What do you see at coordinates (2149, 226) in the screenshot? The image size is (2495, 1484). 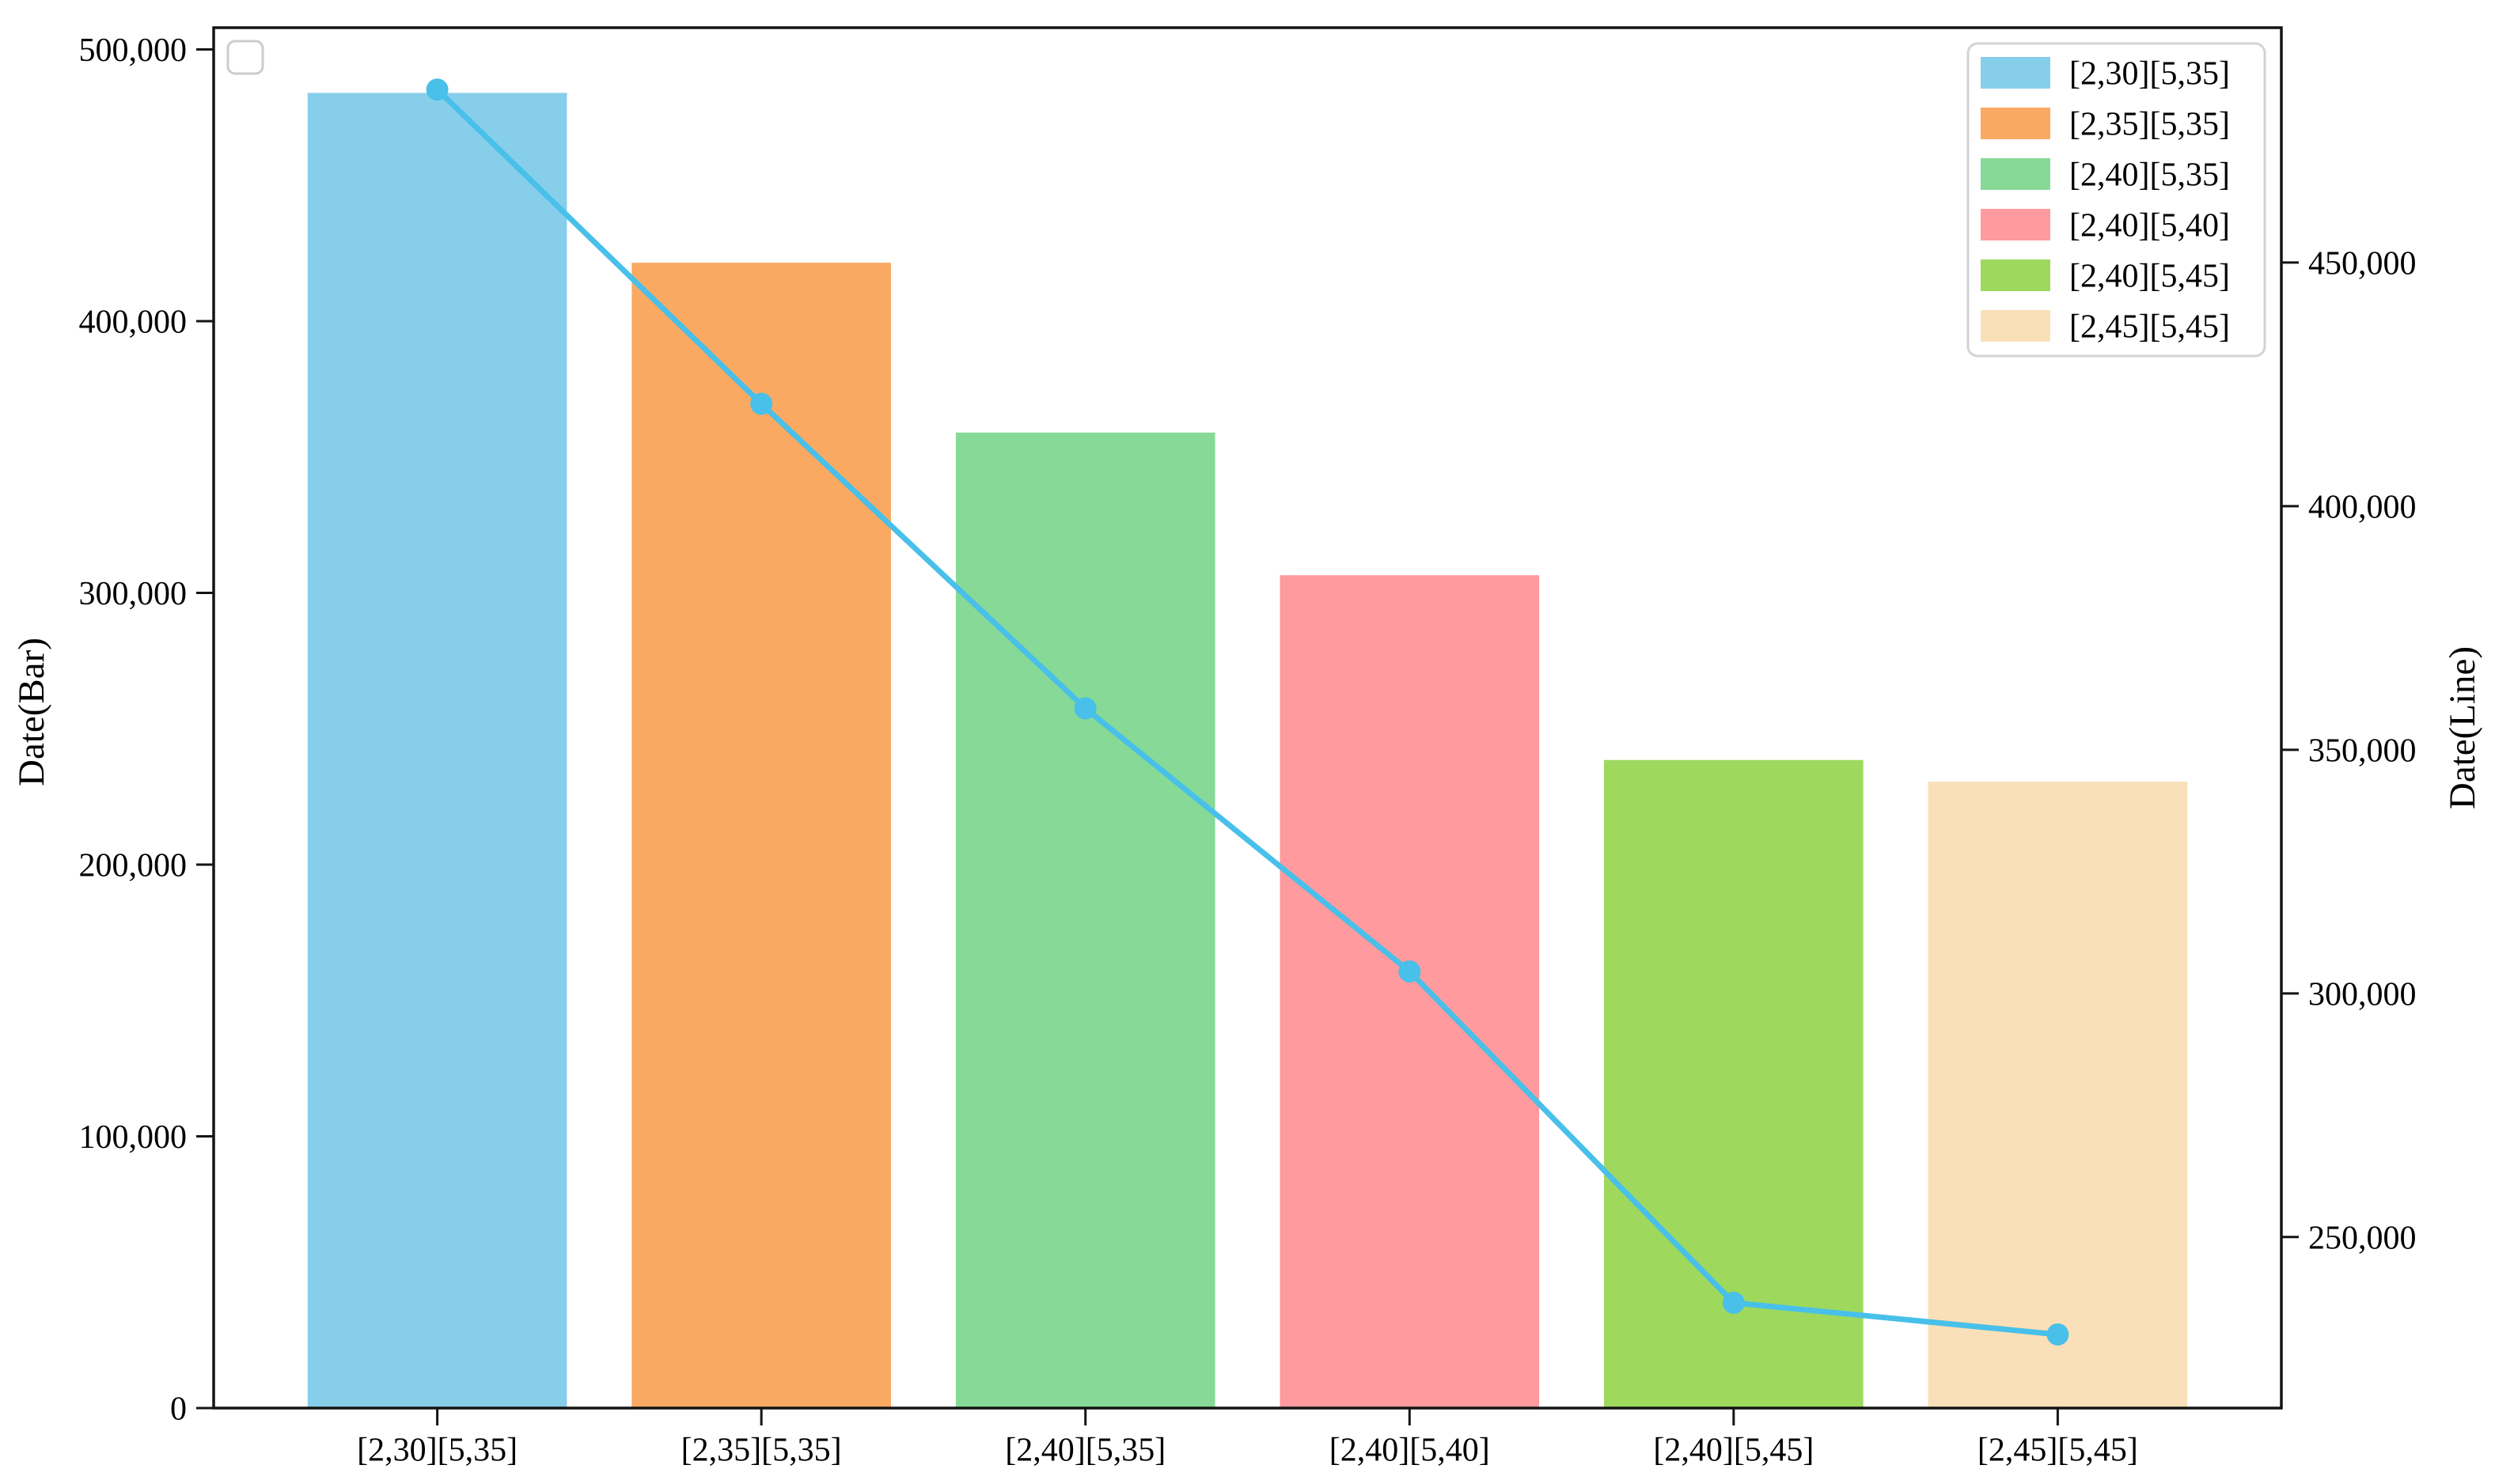 I see `legend-label: [2,40][5,40]` at bounding box center [2149, 226].